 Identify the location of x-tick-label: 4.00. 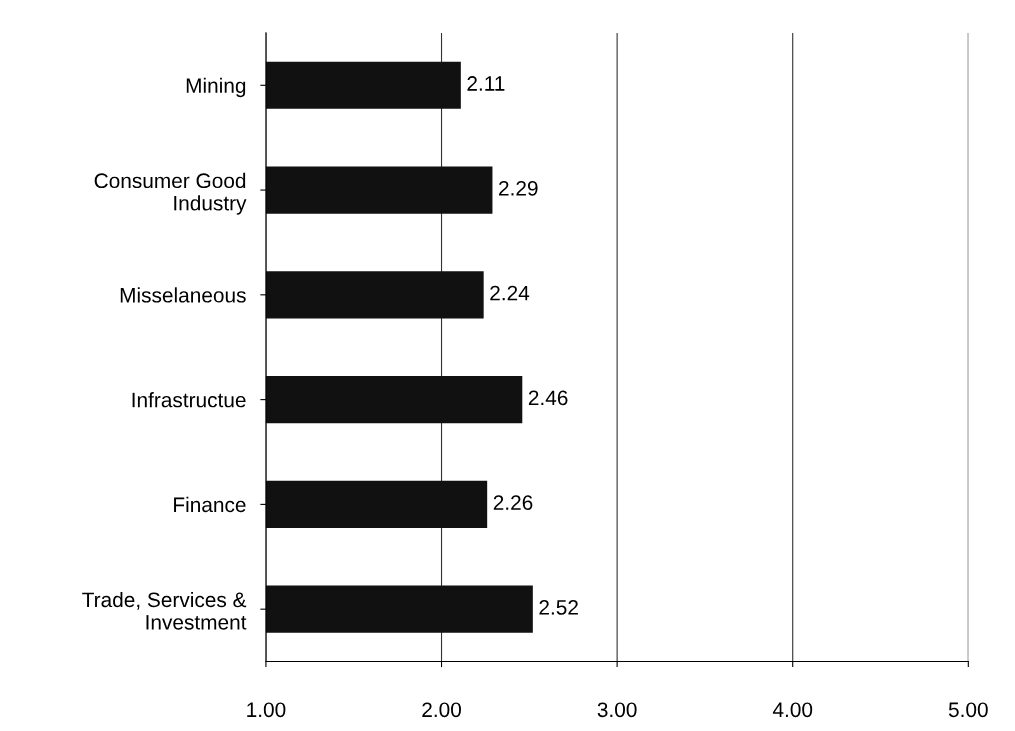
(792, 710).